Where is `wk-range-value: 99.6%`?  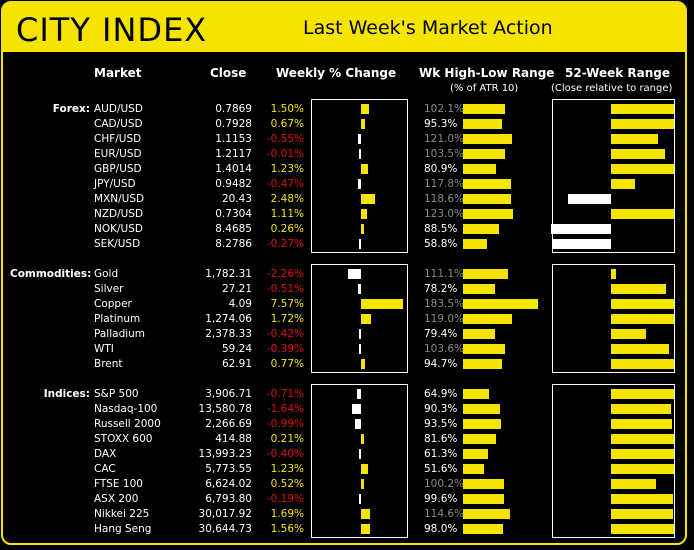
wk-range-value: 99.6% is located at coordinates (441, 499).